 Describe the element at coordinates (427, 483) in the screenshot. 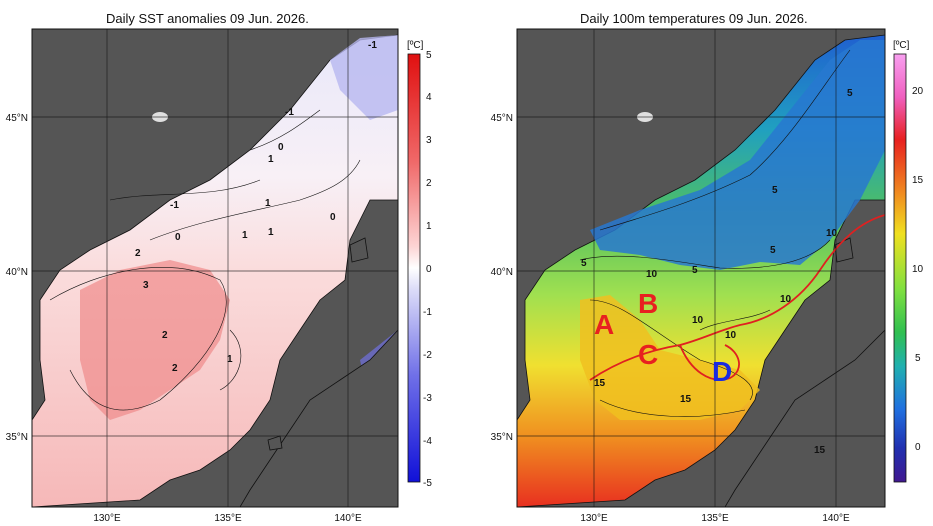

I see `colorbar-tick: -5` at that location.